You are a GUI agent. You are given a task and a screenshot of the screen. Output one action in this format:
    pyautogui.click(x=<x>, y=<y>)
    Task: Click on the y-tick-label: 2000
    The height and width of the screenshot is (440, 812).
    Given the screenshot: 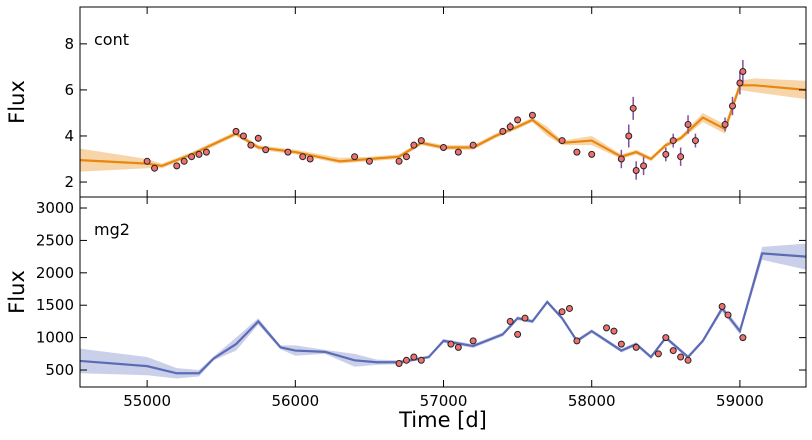 What is the action you would take?
    pyautogui.click(x=55, y=273)
    